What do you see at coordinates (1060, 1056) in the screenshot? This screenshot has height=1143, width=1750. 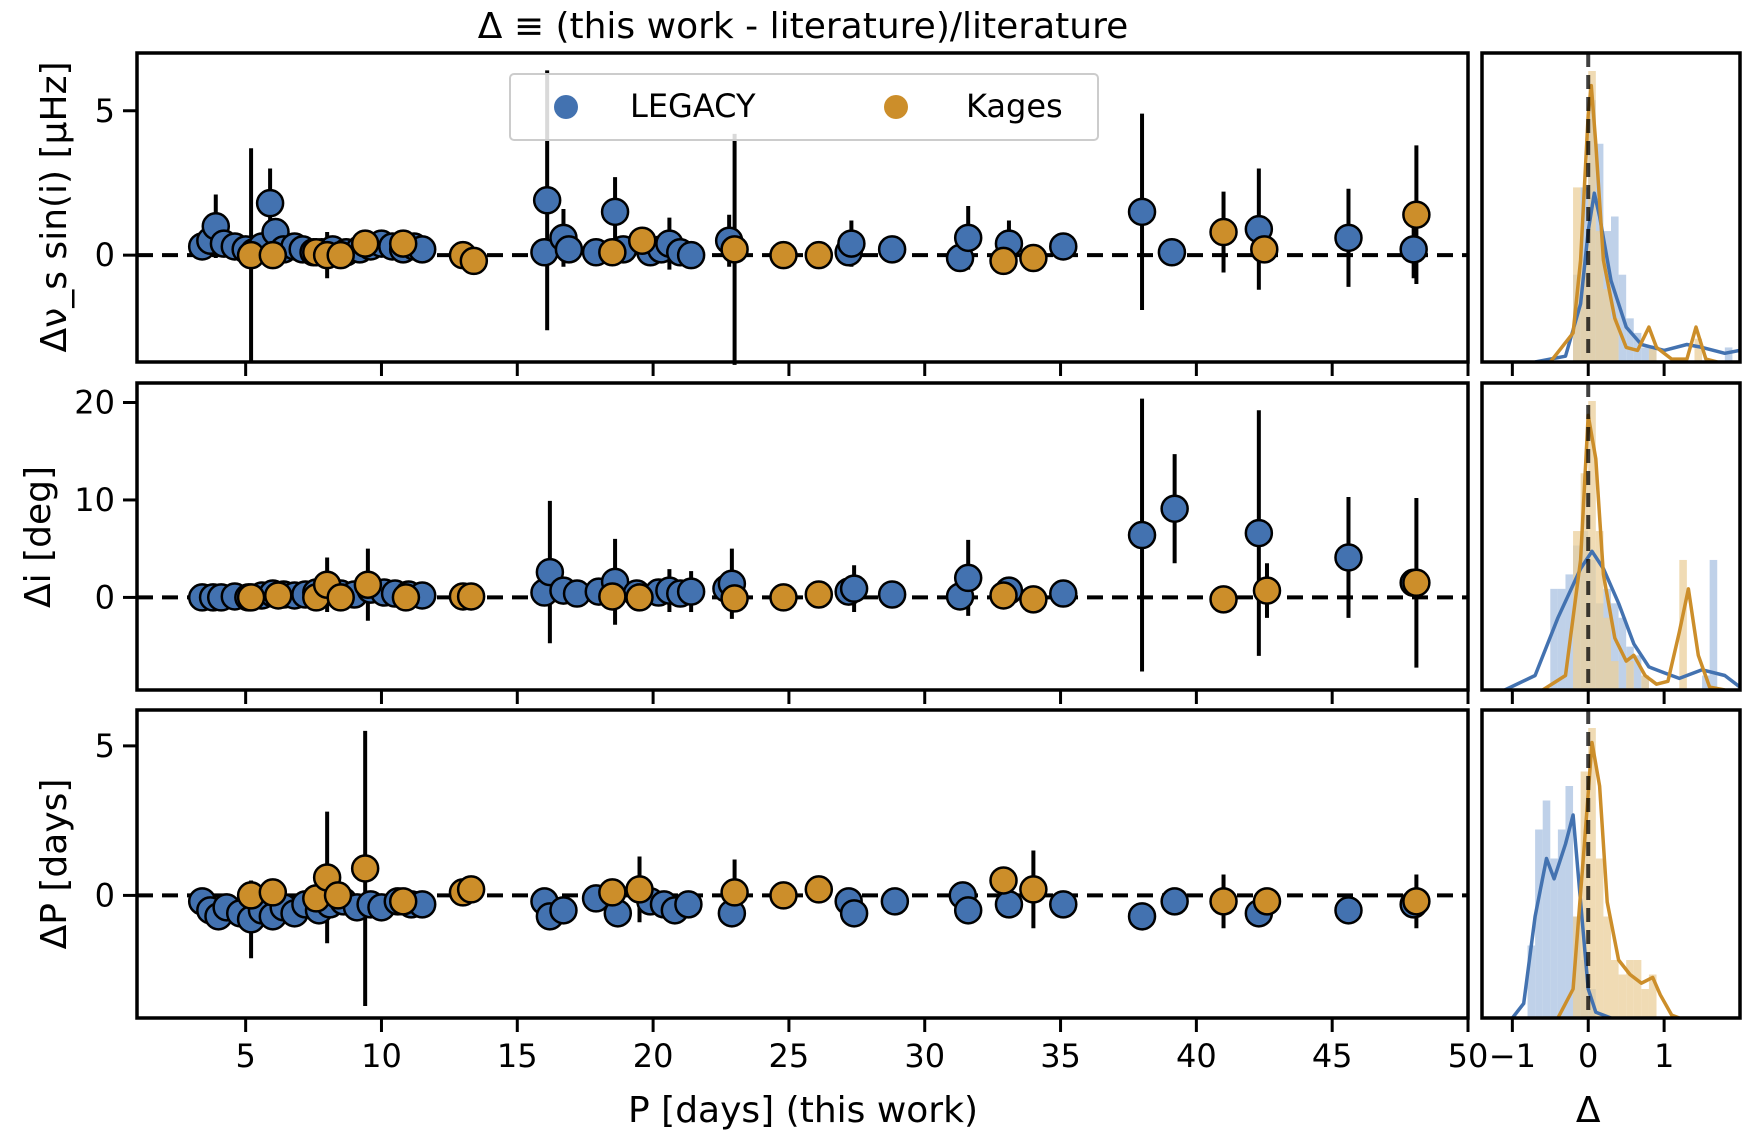 I see `x-tick-label: 35` at bounding box center [1060, 1056].